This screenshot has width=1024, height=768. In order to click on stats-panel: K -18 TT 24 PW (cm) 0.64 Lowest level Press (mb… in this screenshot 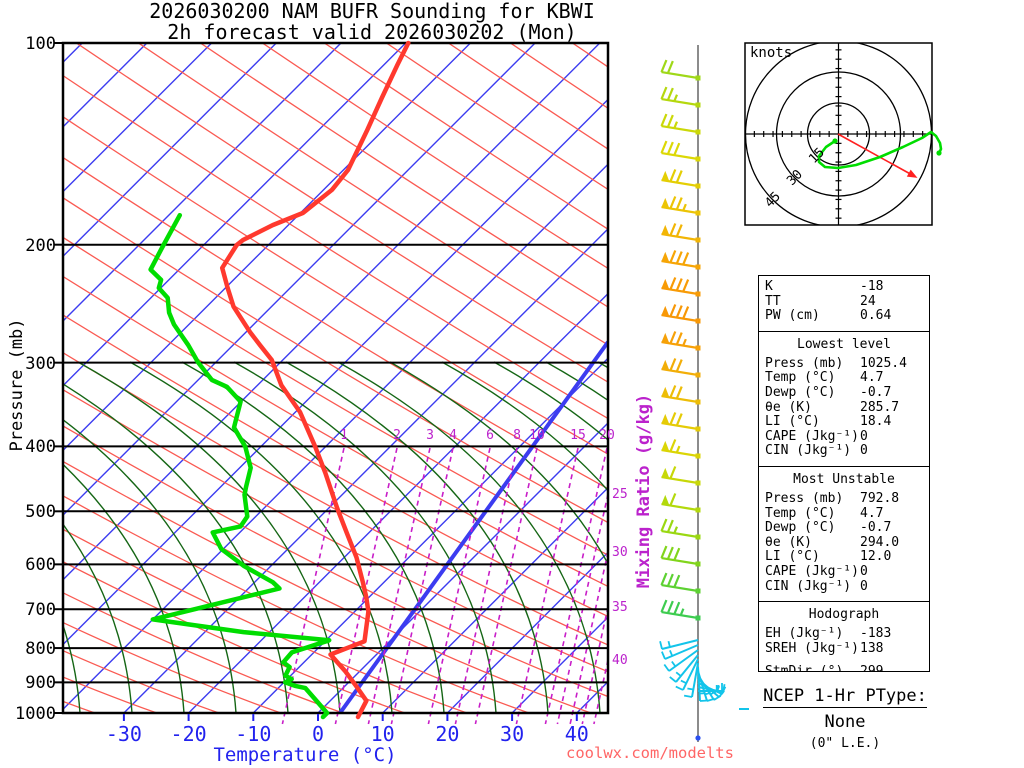, I will do `click(844, 473)`.